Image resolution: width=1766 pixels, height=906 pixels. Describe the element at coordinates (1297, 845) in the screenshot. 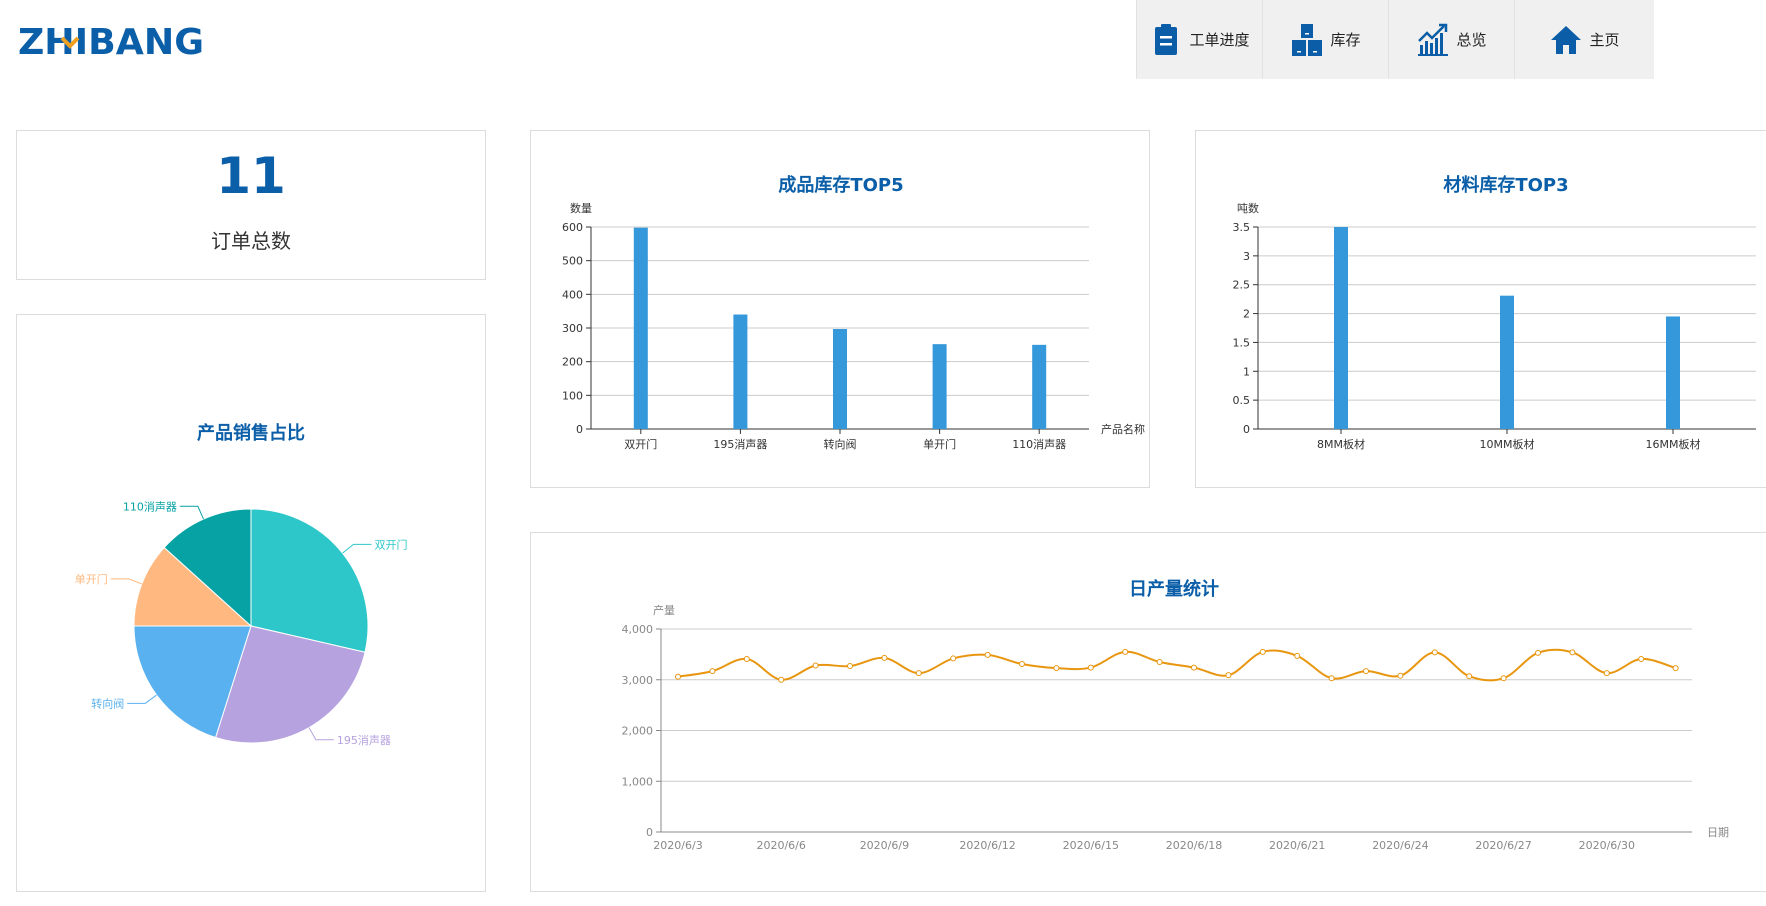

I see `x-tick-label: 2020/6/21` at that location.